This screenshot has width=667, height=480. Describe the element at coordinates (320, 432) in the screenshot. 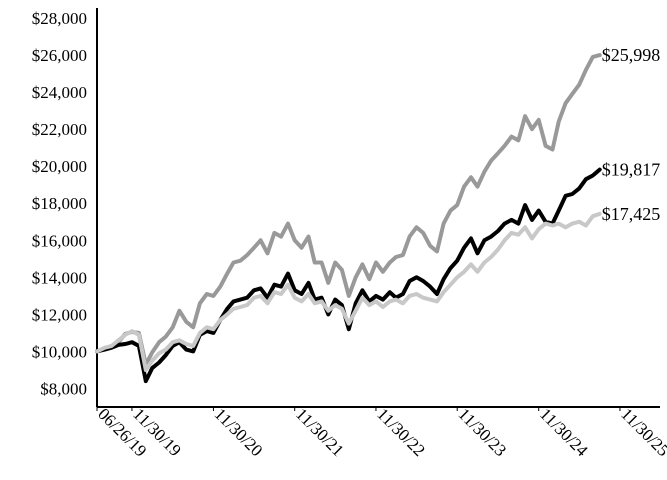

I see `x-tick-label: 11/30/21` at that location.